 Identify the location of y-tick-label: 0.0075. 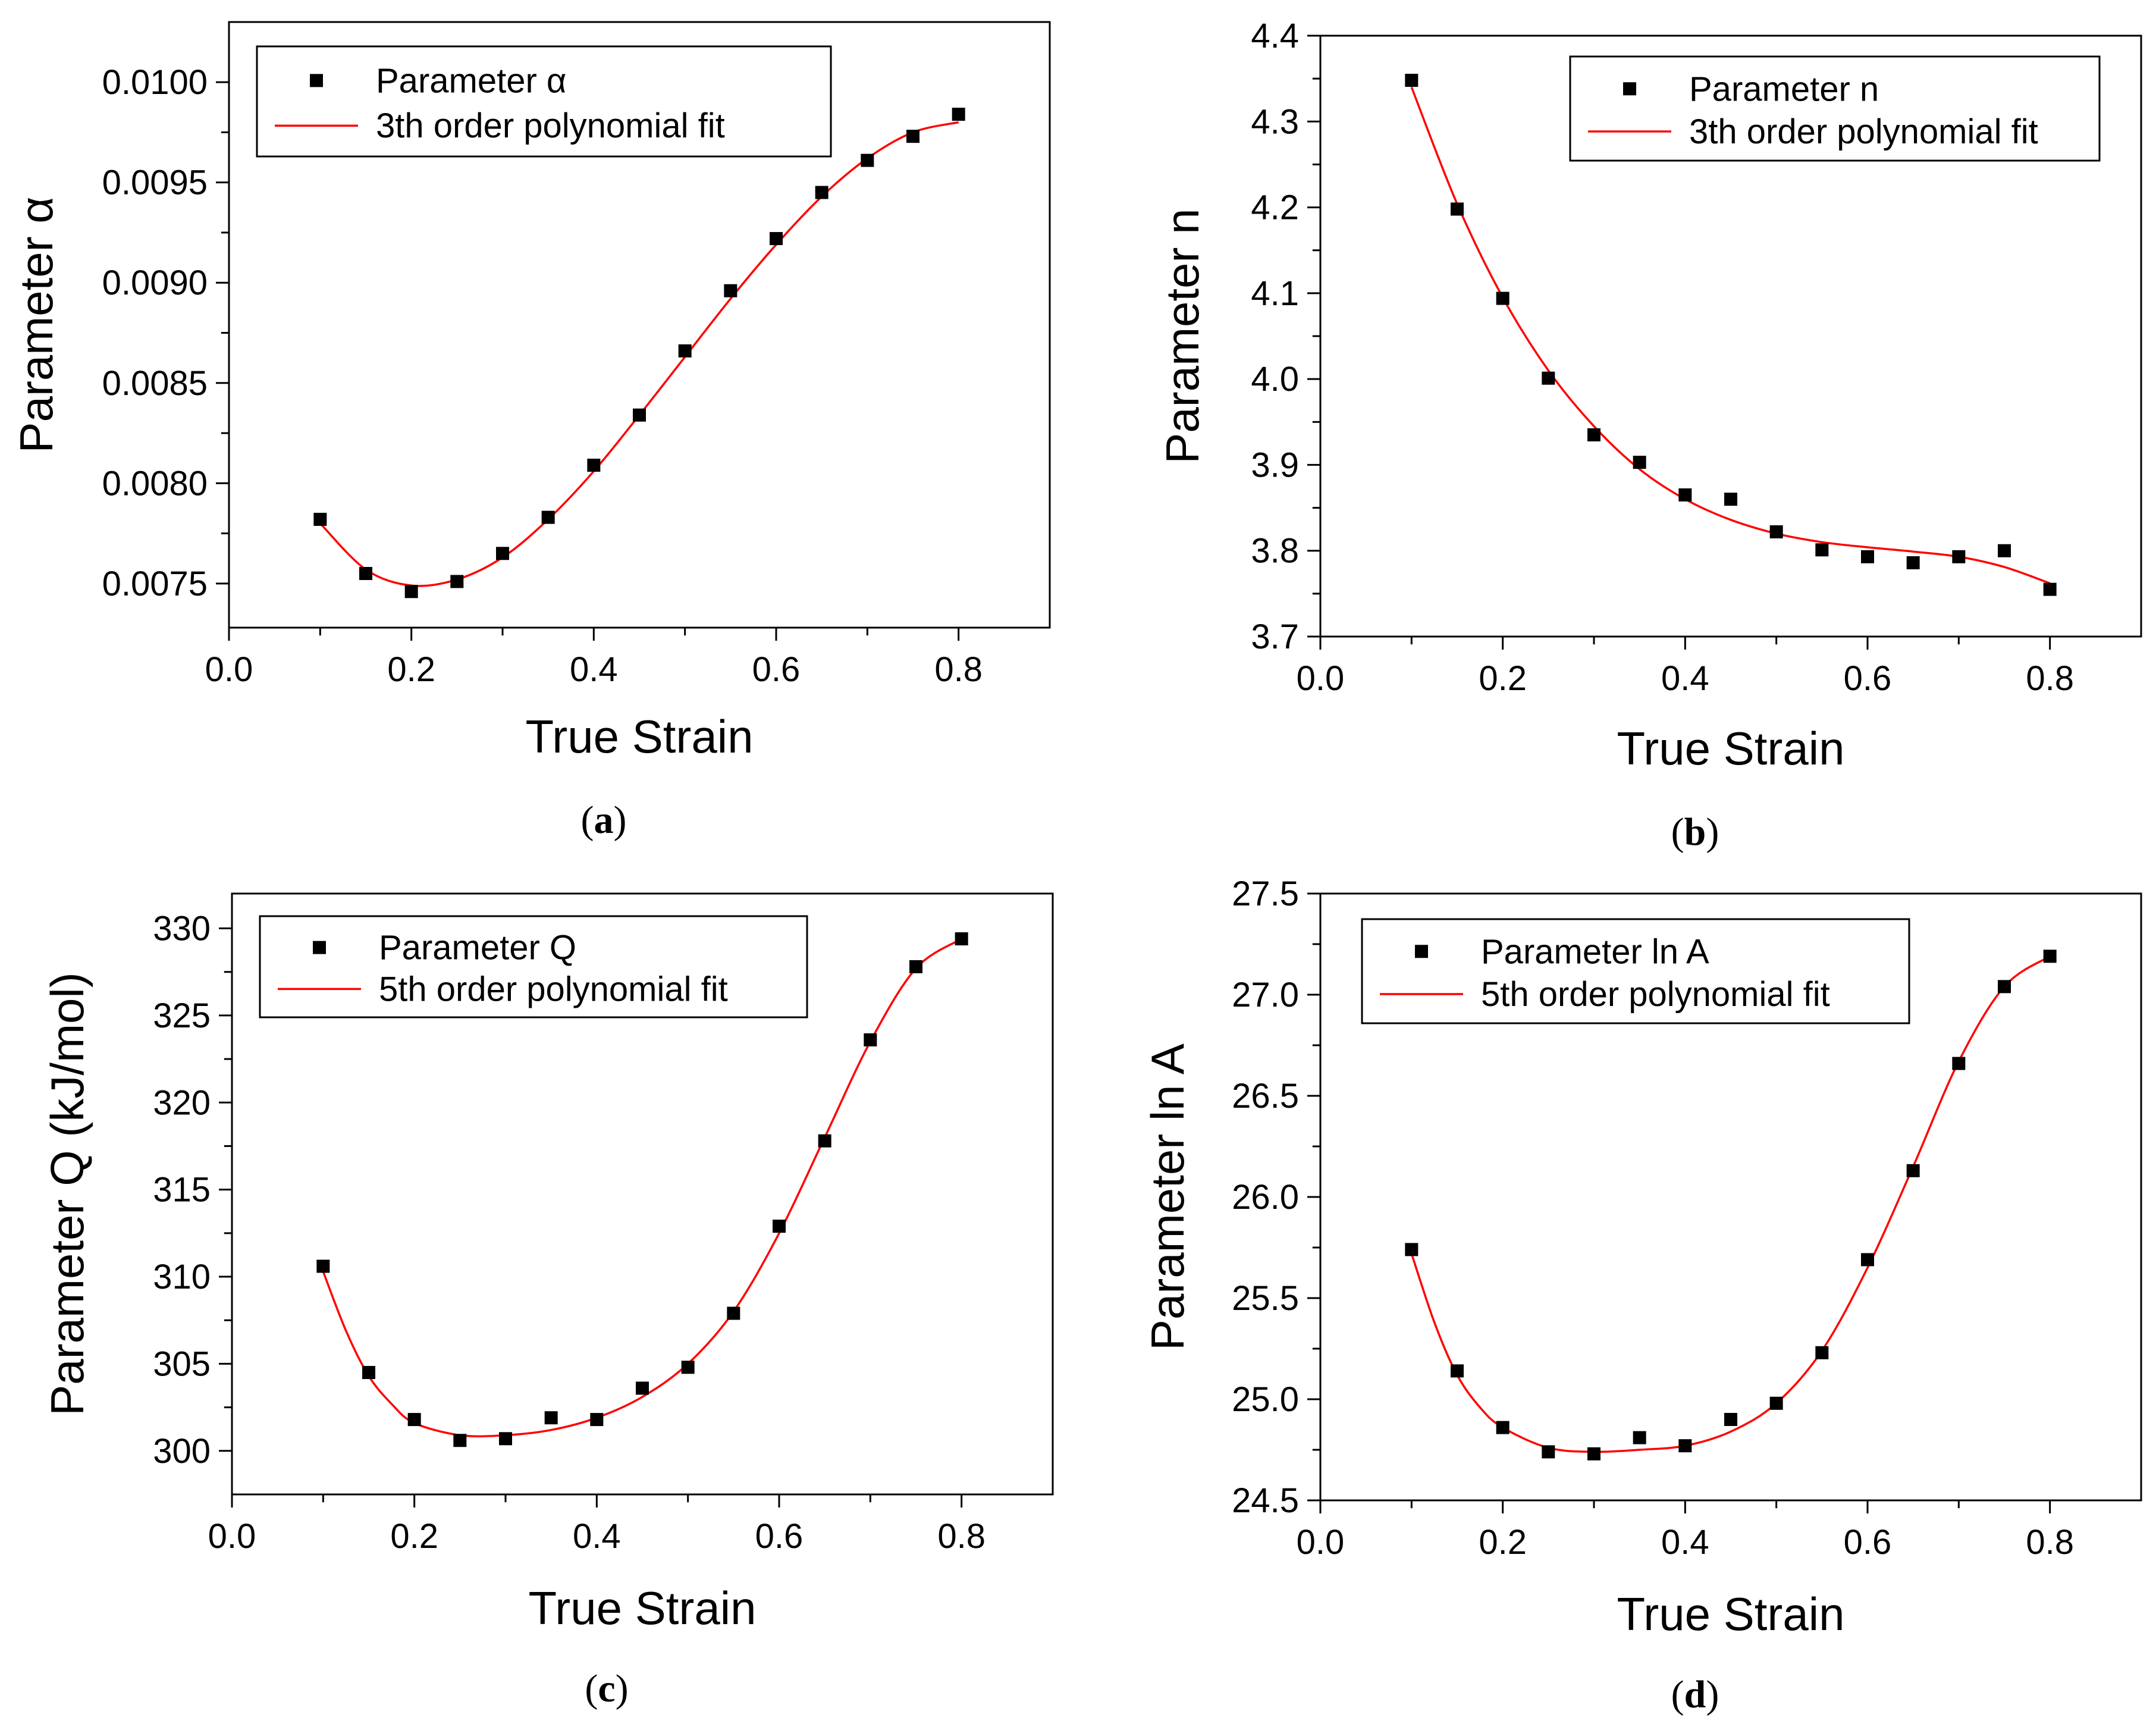
(155, 584).